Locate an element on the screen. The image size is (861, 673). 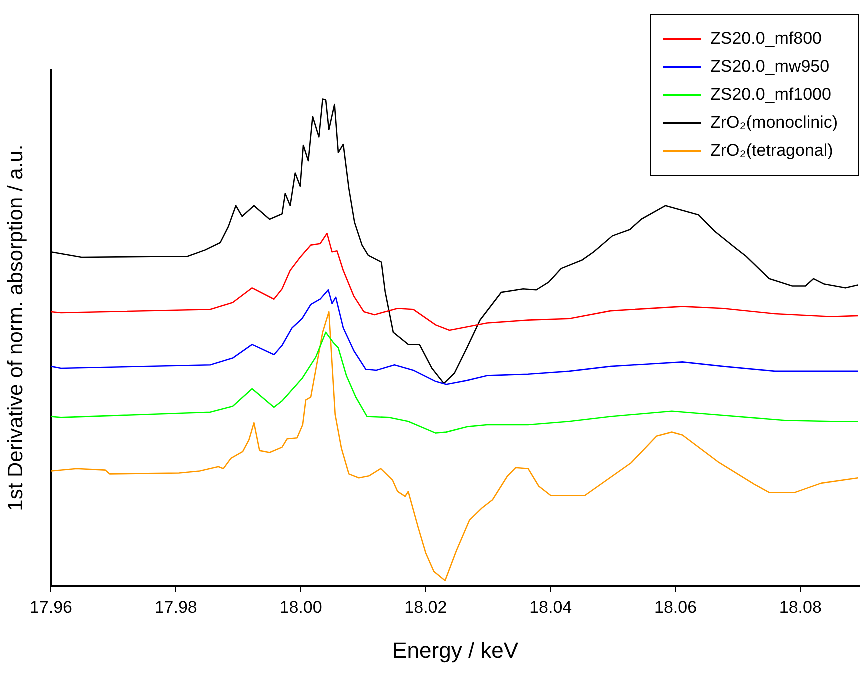
x-tick-label: 18.04 is located at coordinates (551, 608).